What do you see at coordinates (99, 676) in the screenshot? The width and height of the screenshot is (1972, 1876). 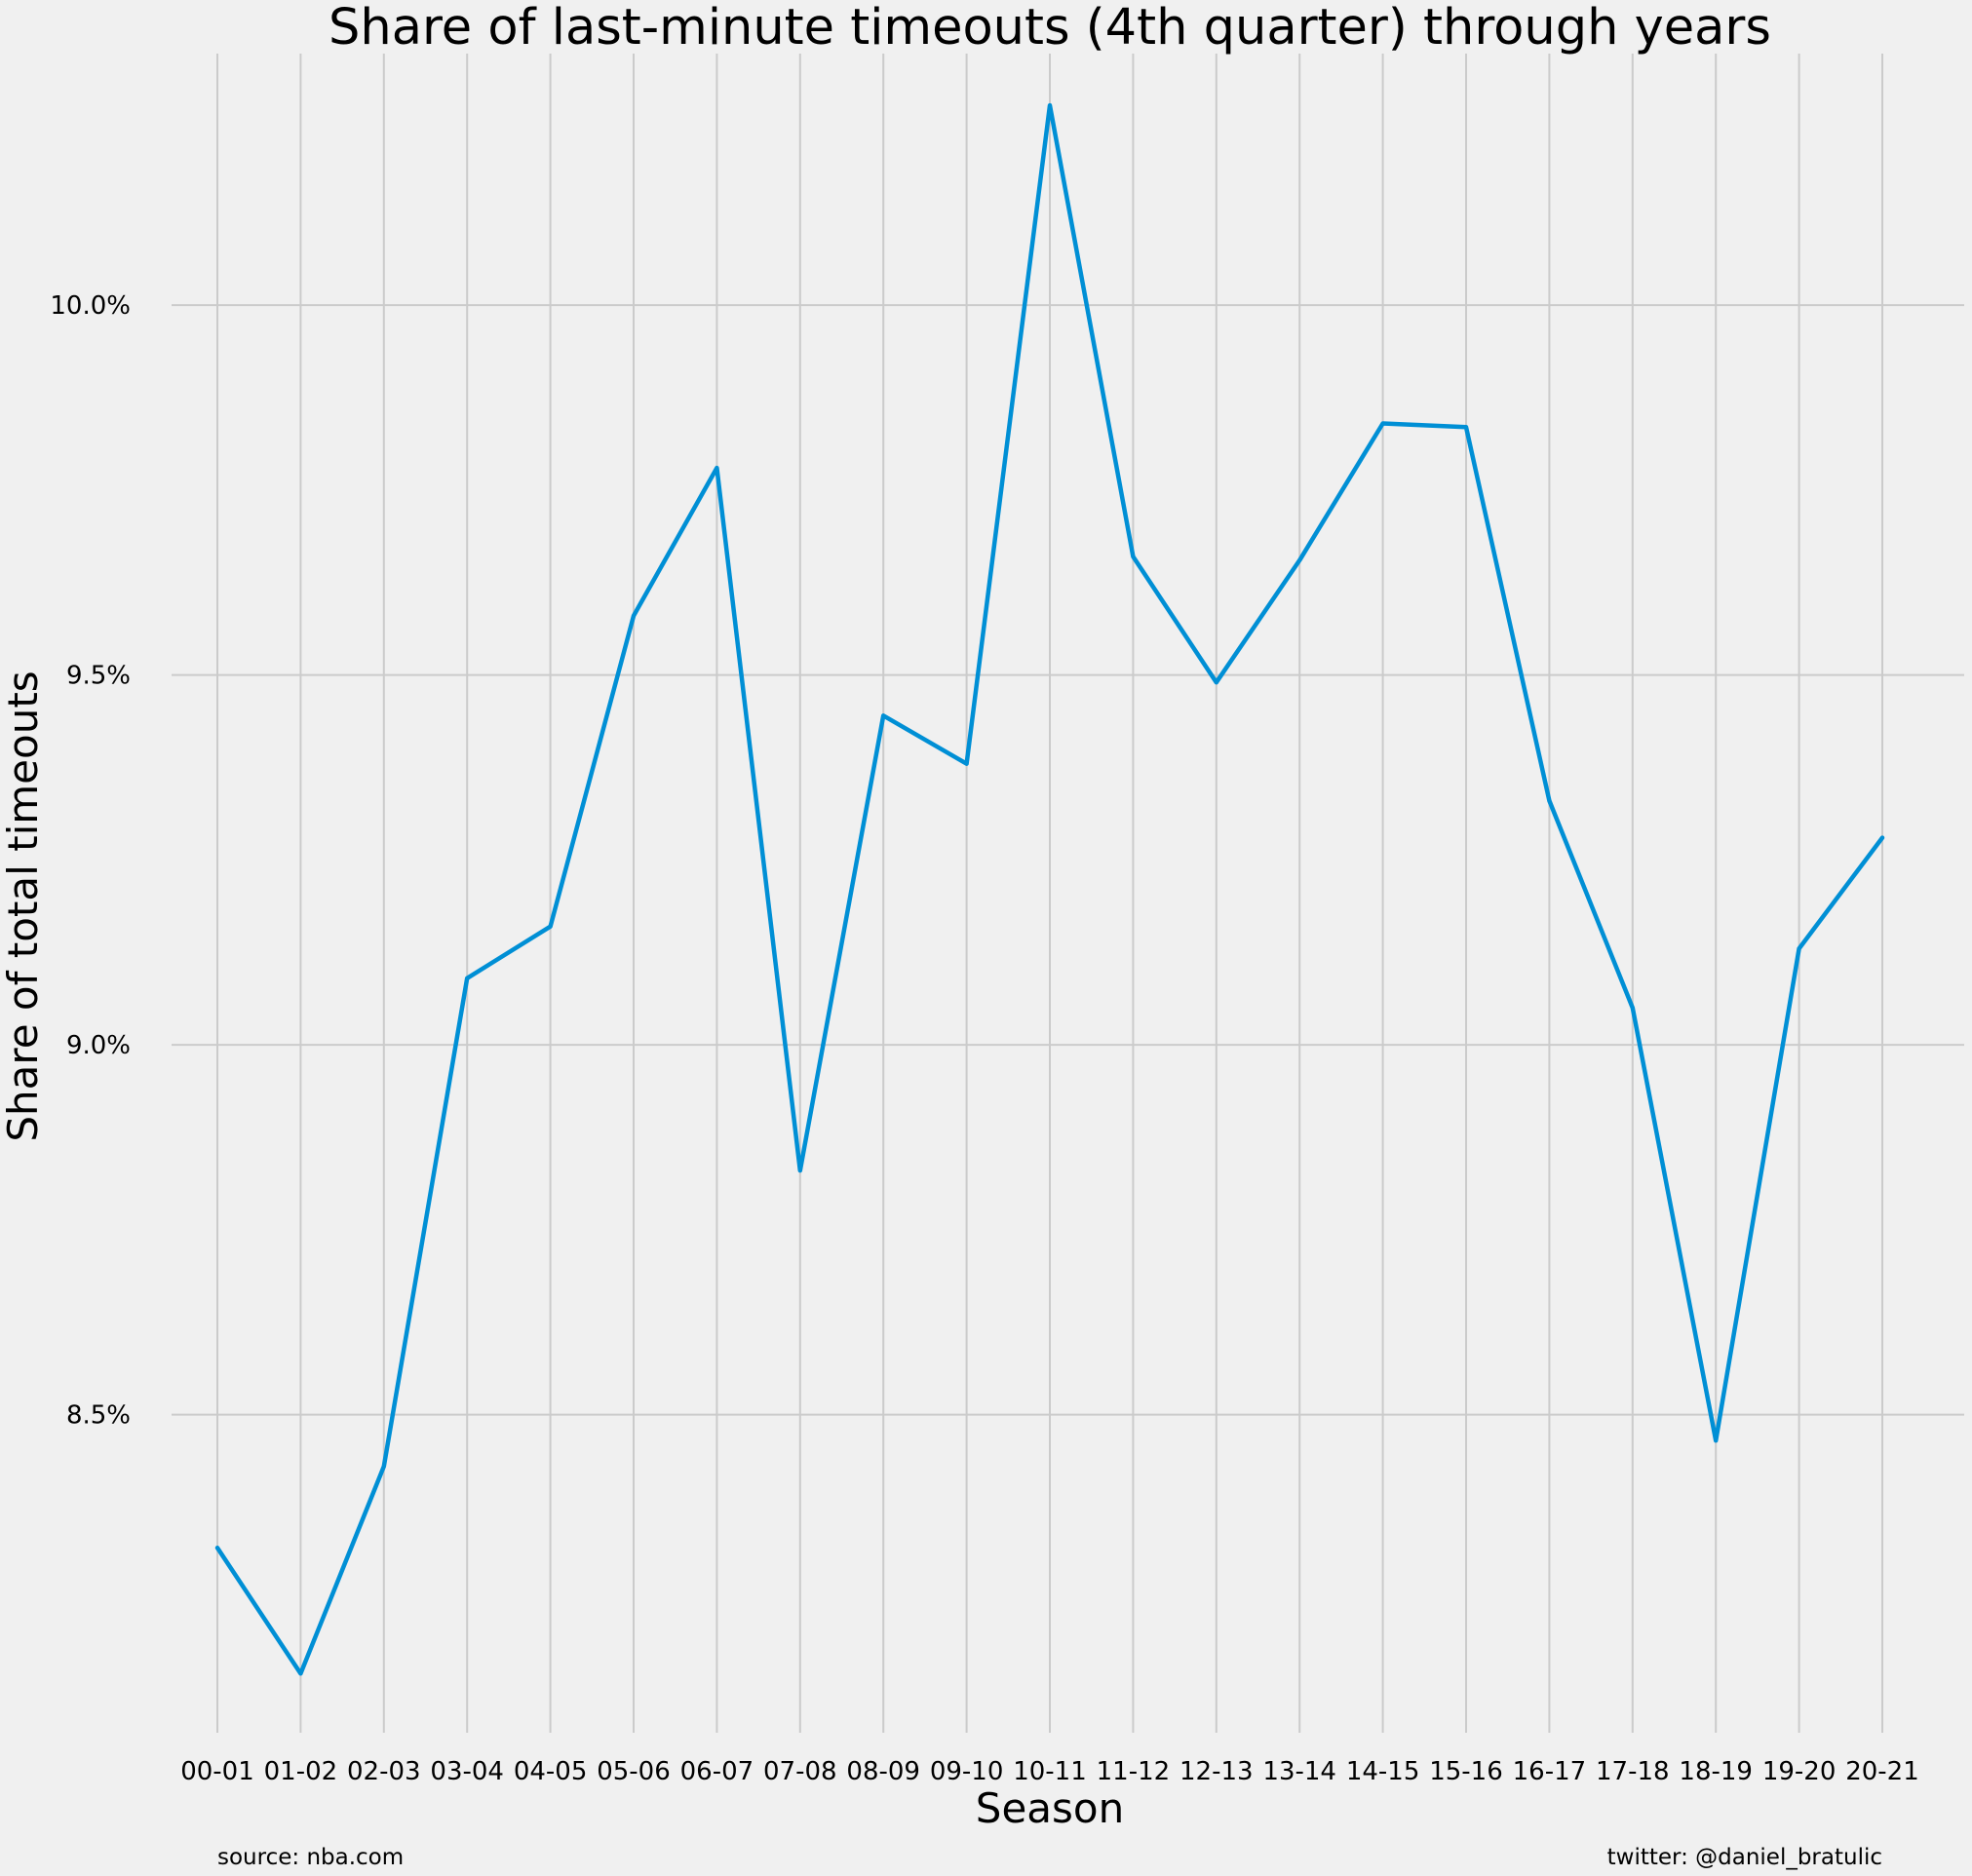 I see `y-tick-label-9.5%: 9.5%` at bounding box center [99, 676].